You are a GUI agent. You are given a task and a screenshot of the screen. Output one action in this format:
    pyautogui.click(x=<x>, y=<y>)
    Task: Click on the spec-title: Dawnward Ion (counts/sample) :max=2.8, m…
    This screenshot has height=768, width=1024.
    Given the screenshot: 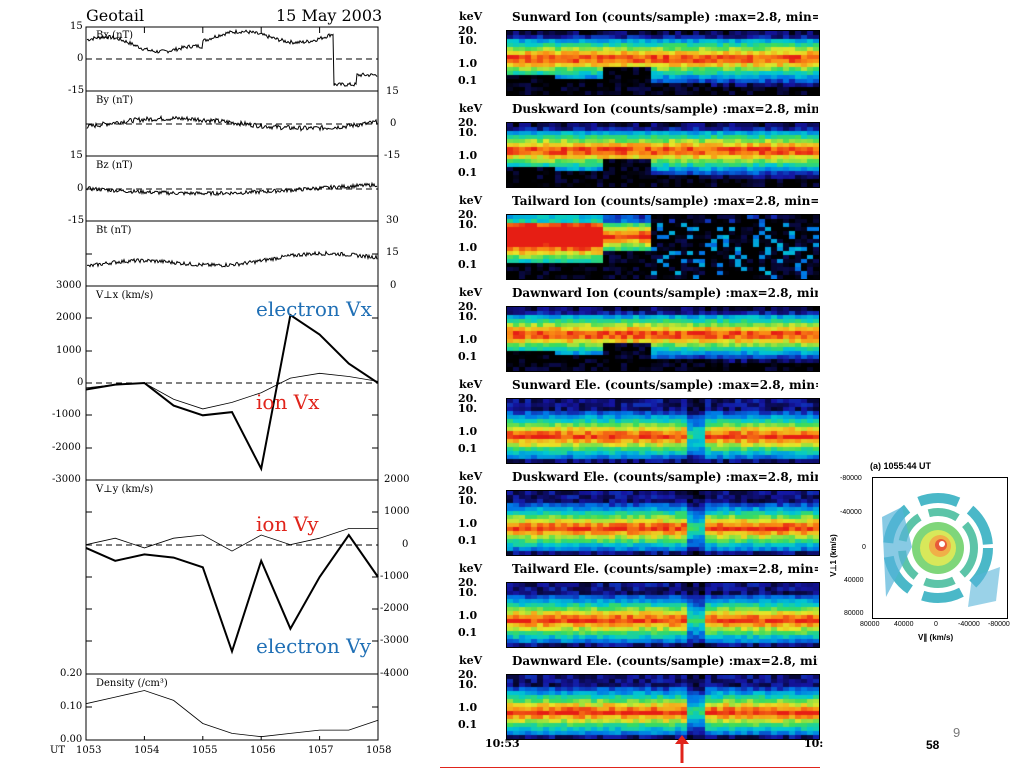 What is the action you would take?
    pyautogui.click(x=665, y=293)
    